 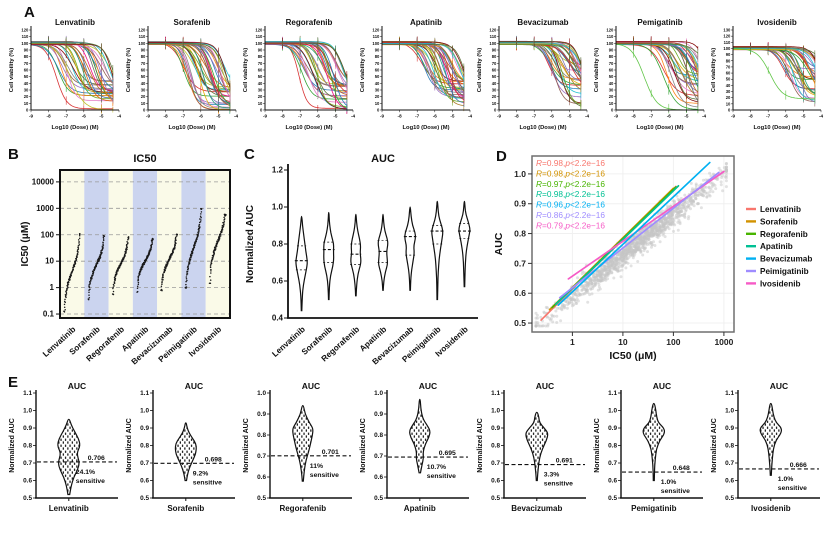 What do you see at coordinates (536, 508) in the screenshot?
I see `svg-text: Bevacizumab` at bounding box center [536, 508].